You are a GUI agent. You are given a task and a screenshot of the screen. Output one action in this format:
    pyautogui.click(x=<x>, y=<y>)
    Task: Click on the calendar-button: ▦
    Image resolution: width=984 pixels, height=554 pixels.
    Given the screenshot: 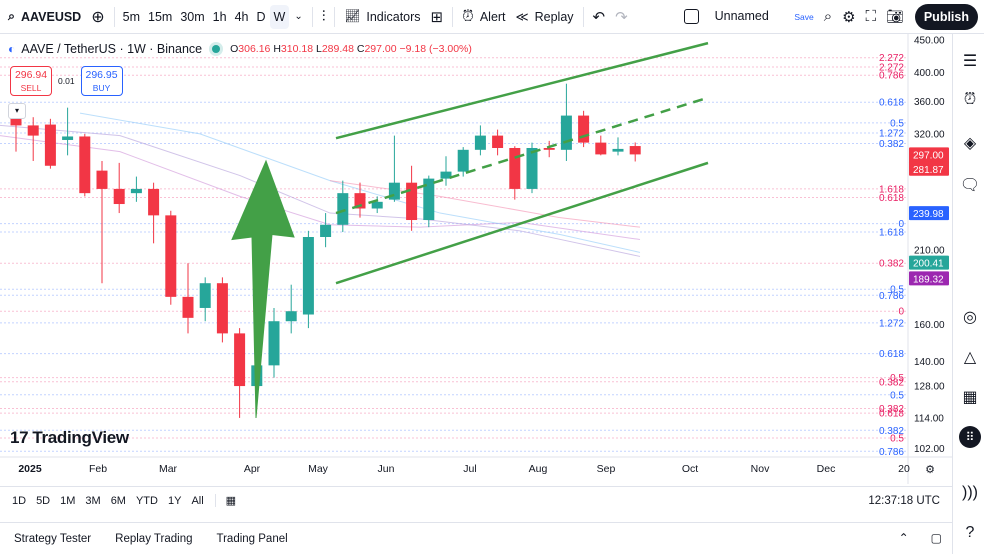 What is the action you would take?
    pyautogui.click(x=970, y=397)
    